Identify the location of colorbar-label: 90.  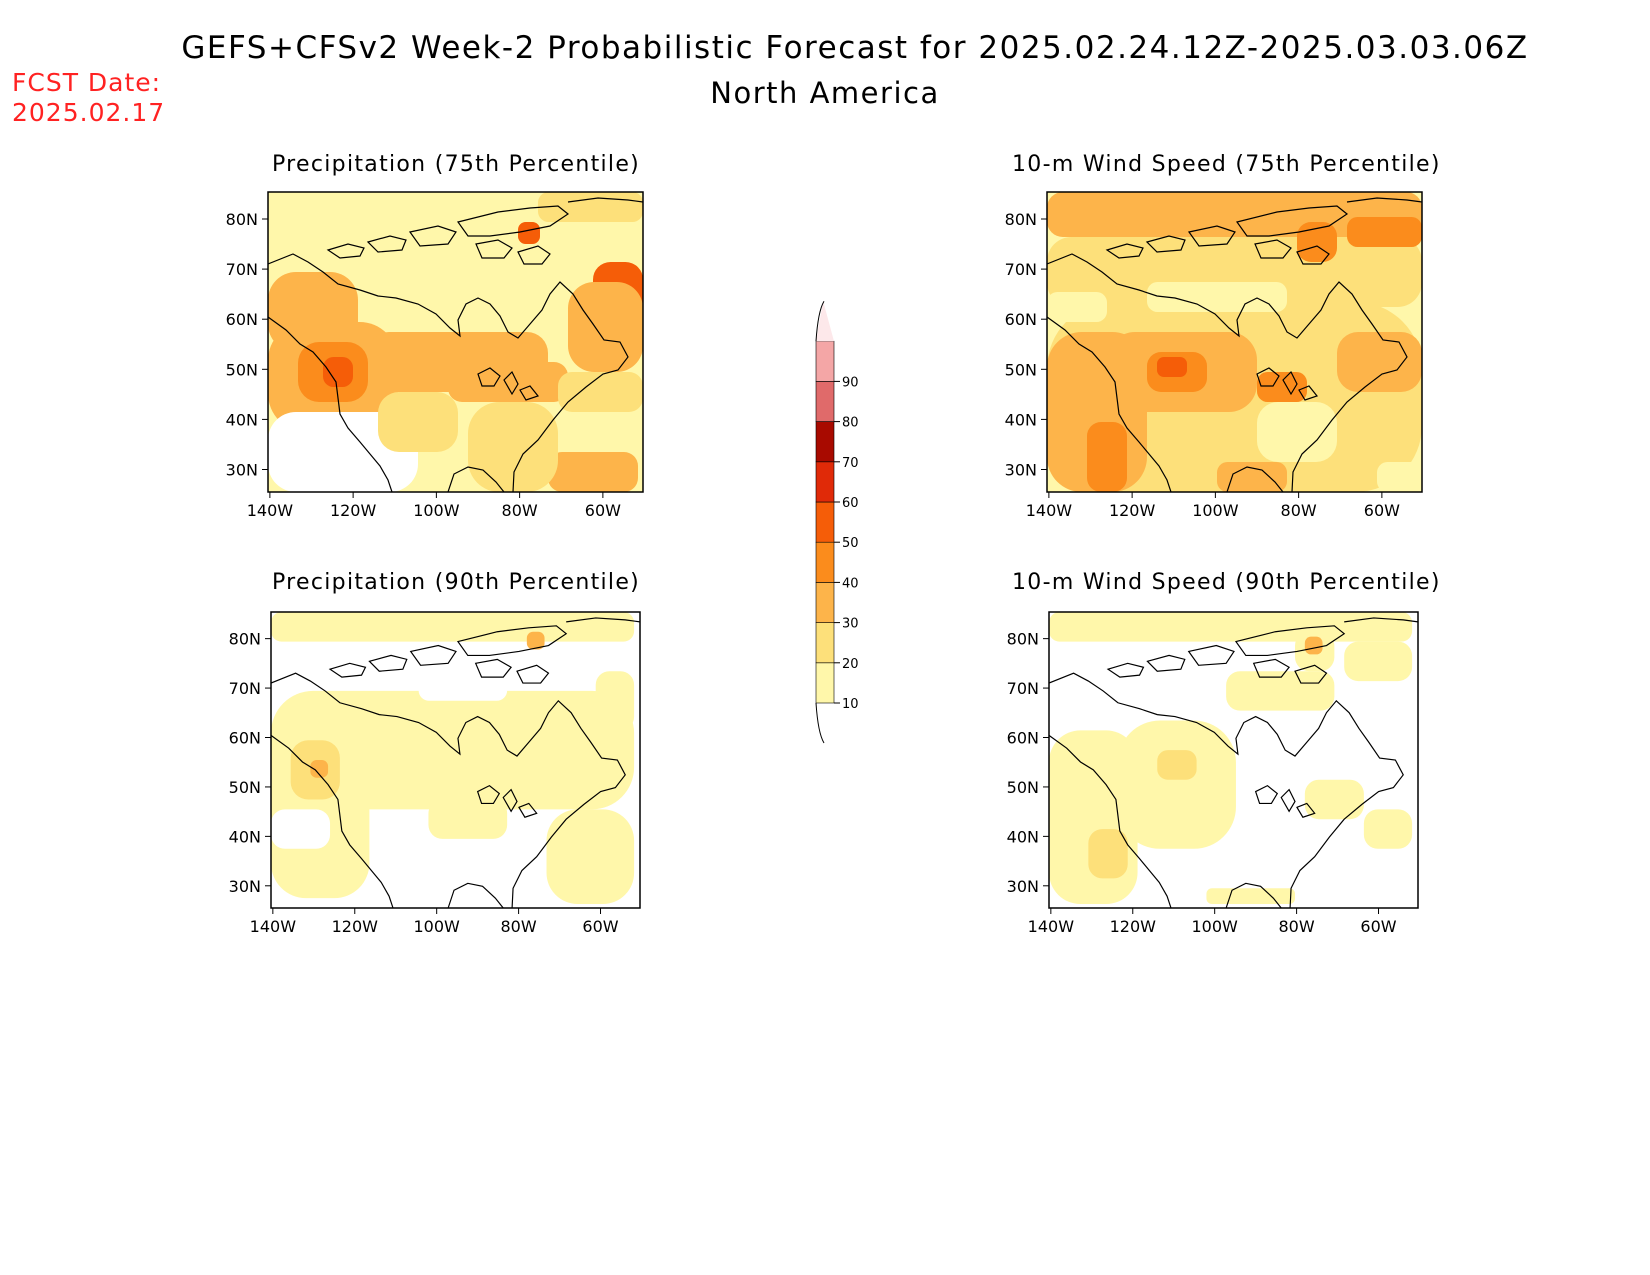
(850, 382).